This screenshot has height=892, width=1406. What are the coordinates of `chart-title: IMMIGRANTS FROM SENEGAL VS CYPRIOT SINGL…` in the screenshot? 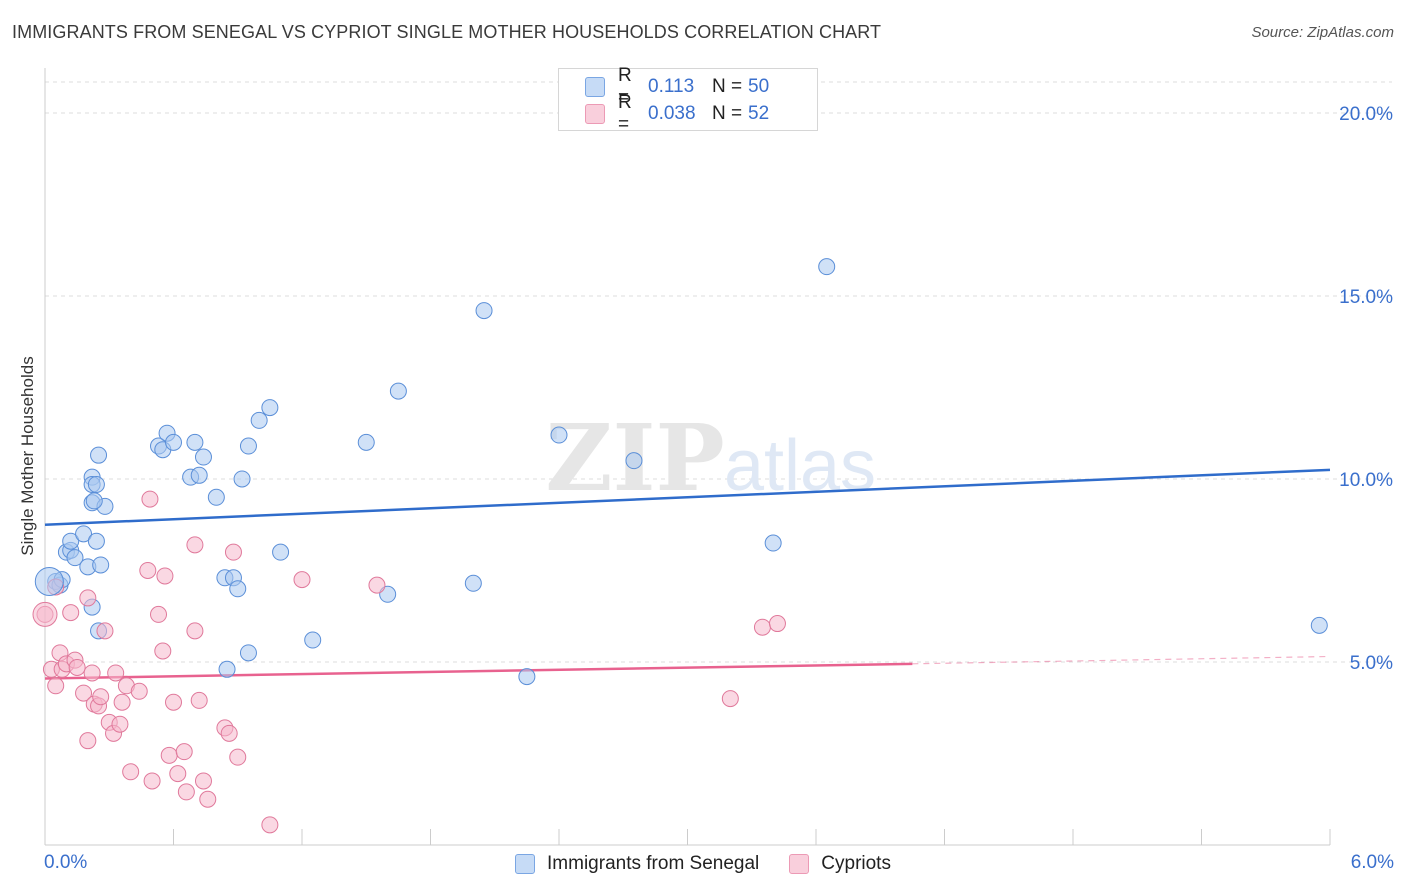 It's located at (447, 32).